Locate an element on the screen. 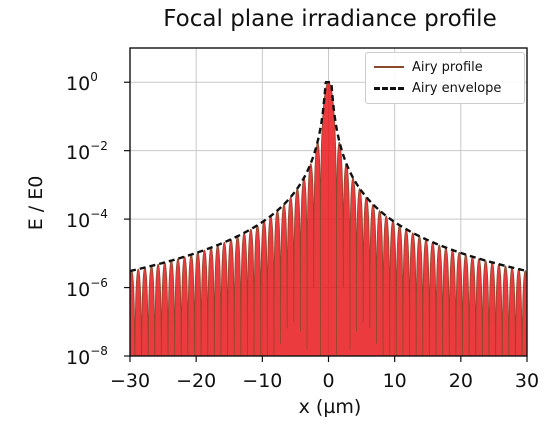 This screenshot has height=430, width=550. x-tick-label: 0 is located at coordinates (328, 381).